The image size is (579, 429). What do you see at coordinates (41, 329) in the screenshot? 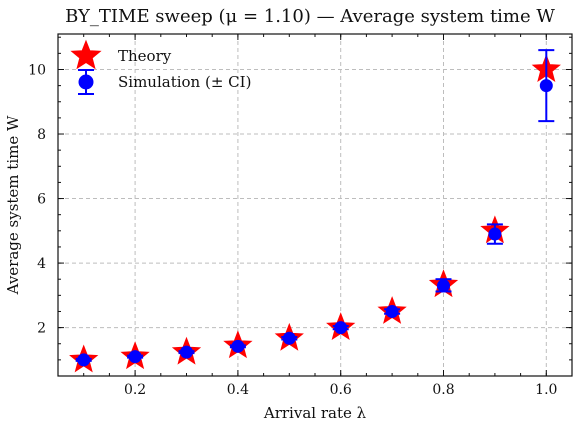
I see `y-tick-label: 2` at bounding box center [41, 329].